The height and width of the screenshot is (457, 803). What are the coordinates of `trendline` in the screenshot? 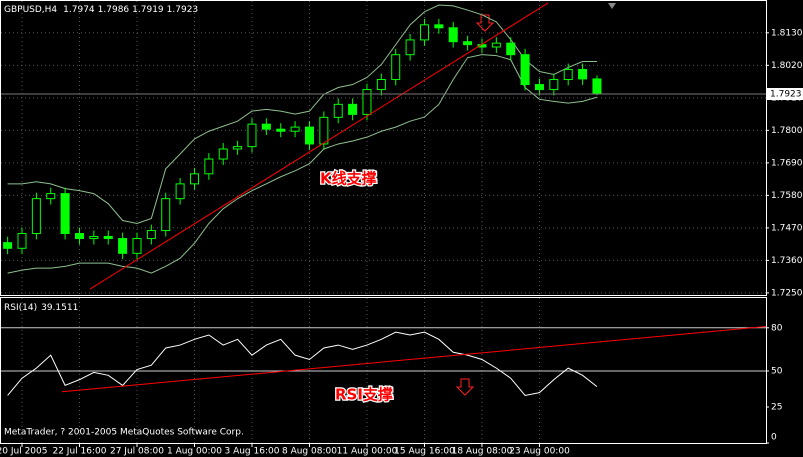 It's located at (413, 359).